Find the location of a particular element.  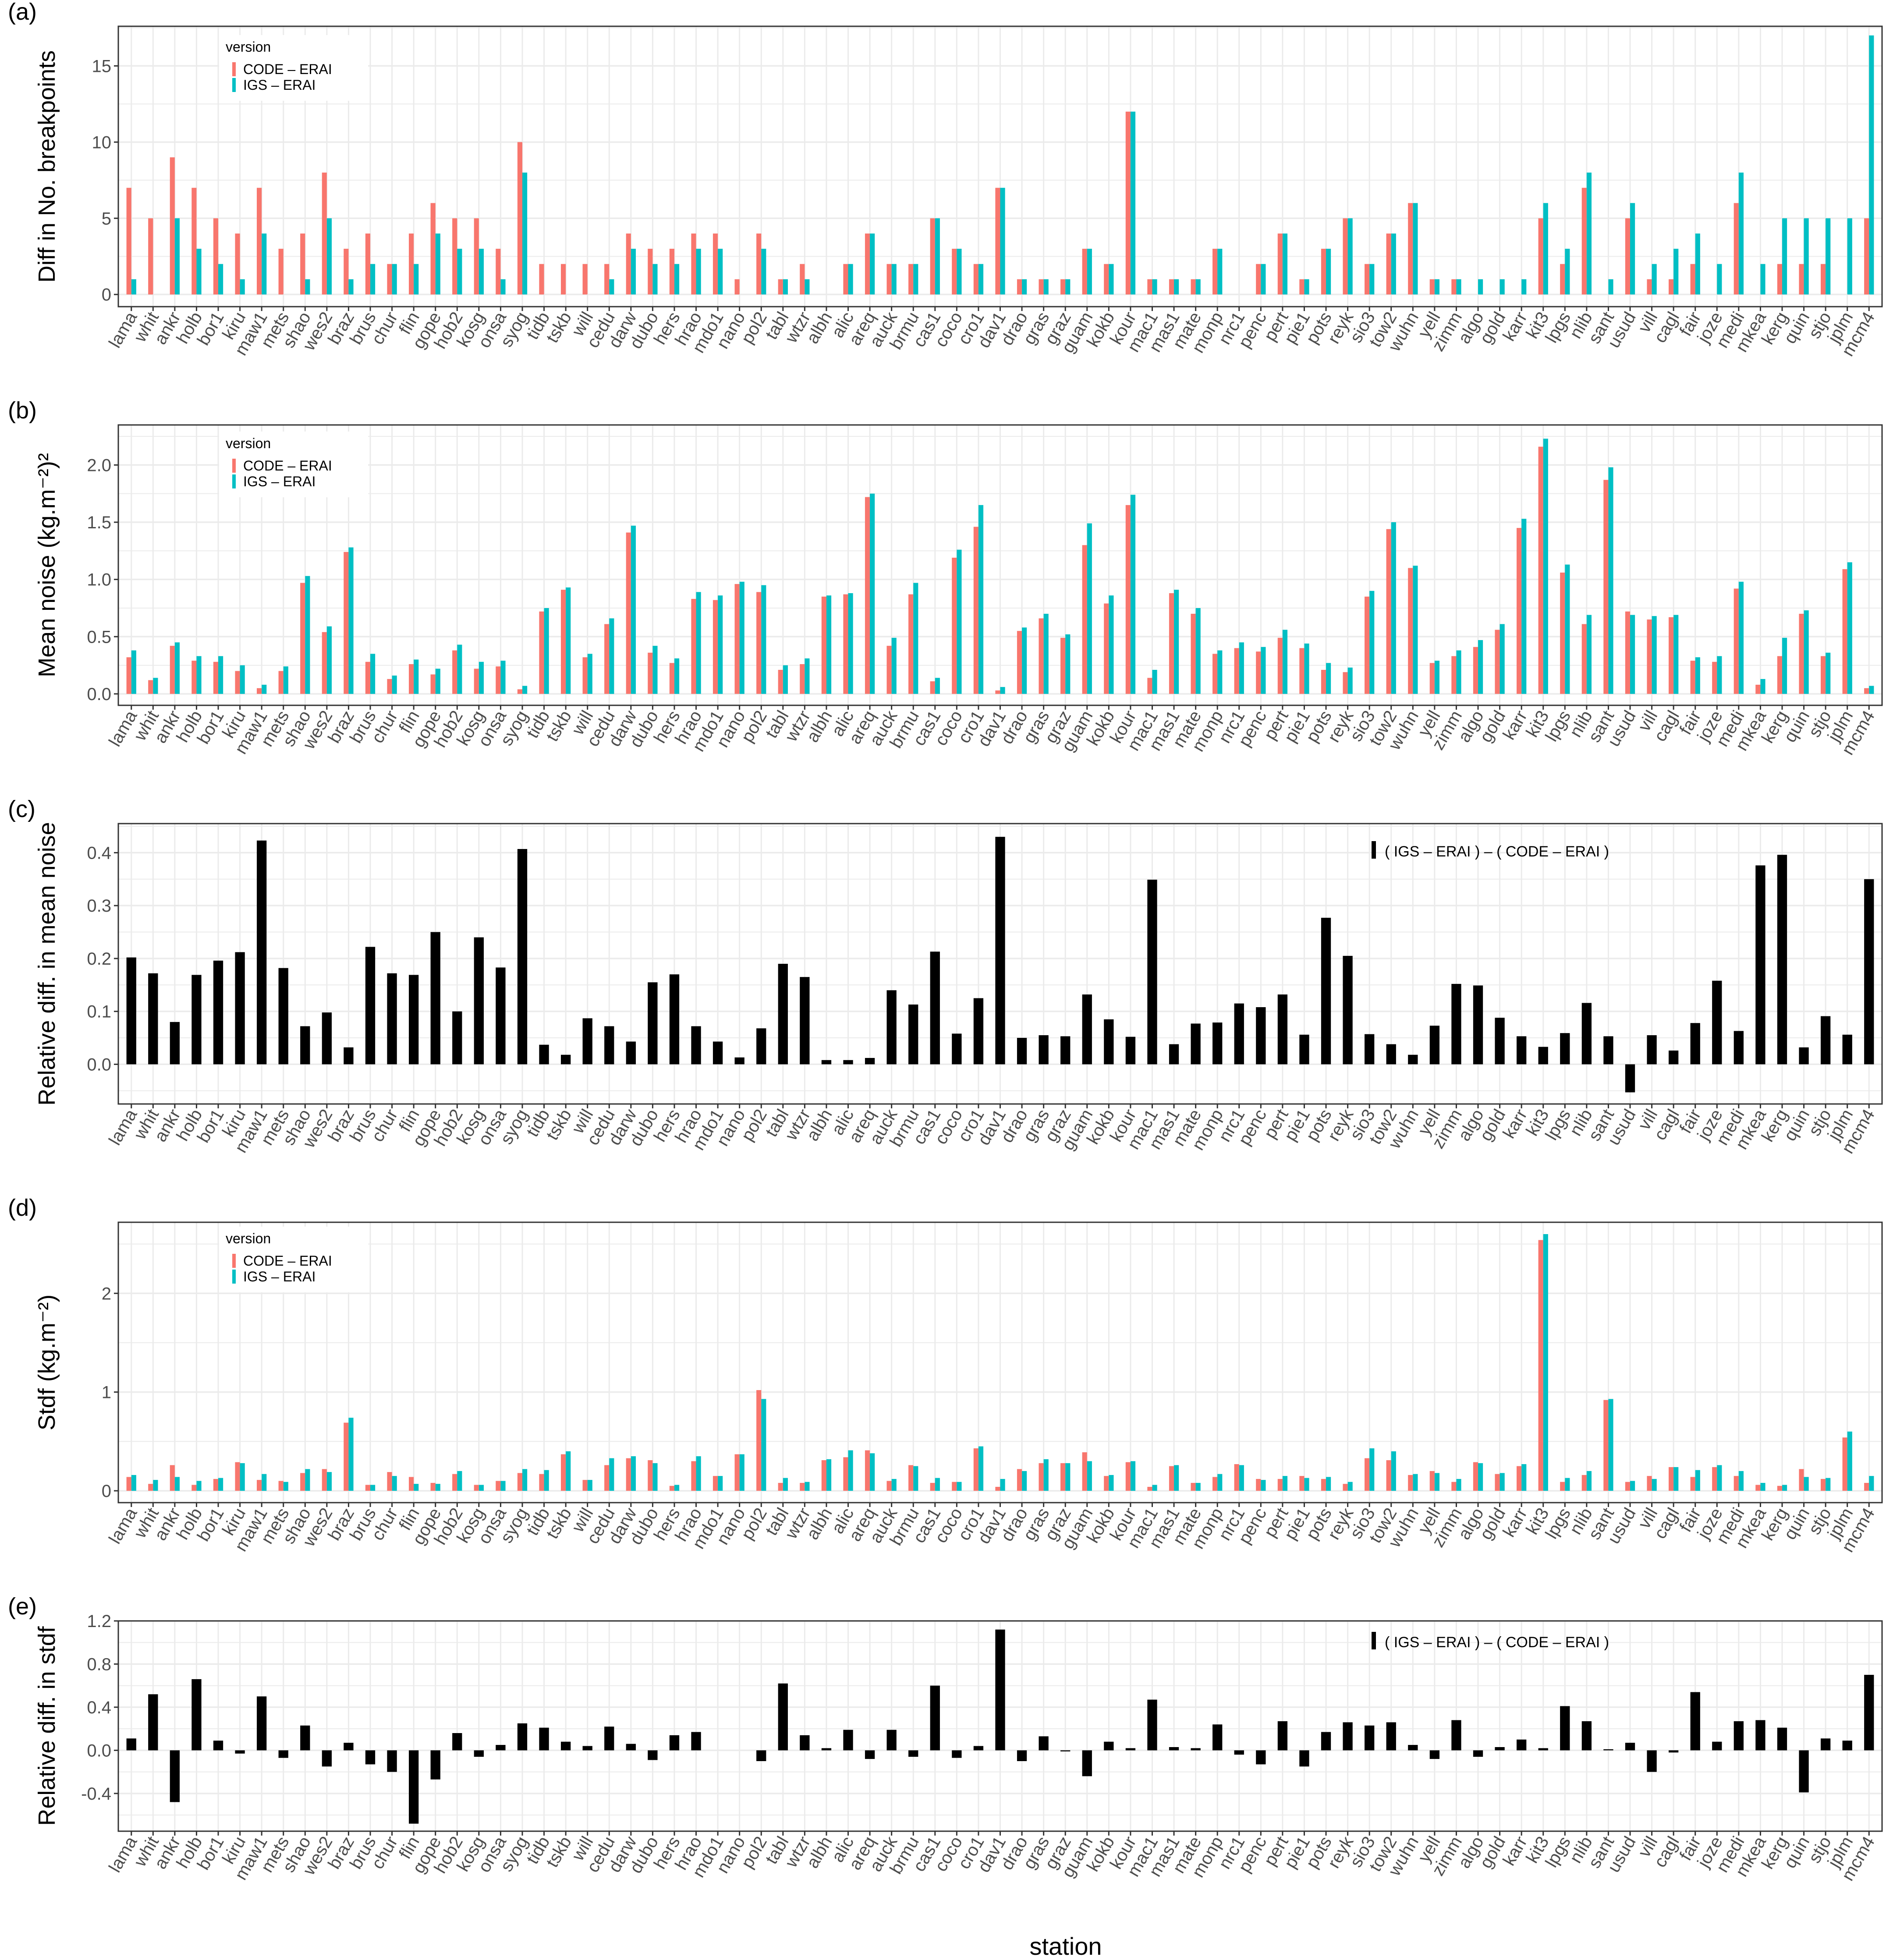

bar-igs-erai-usud is located at coordinates (1632, 654).